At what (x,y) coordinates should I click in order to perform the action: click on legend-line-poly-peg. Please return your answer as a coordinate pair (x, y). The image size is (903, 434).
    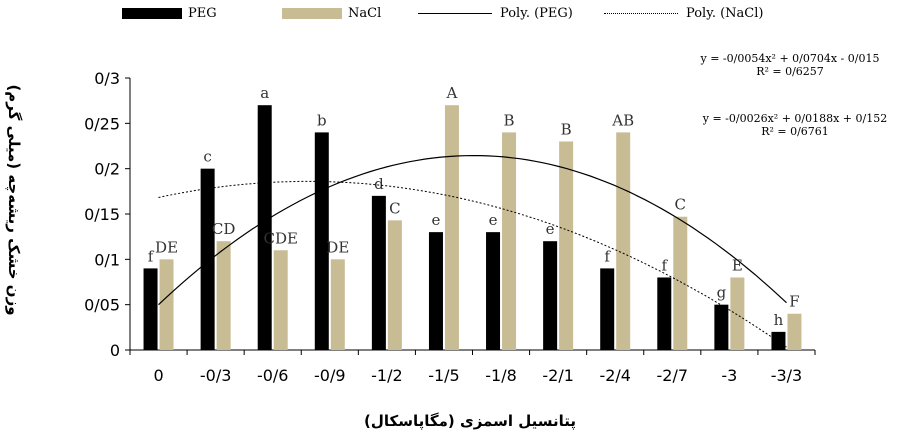
    Looking at the image, I should click on (455, 13).